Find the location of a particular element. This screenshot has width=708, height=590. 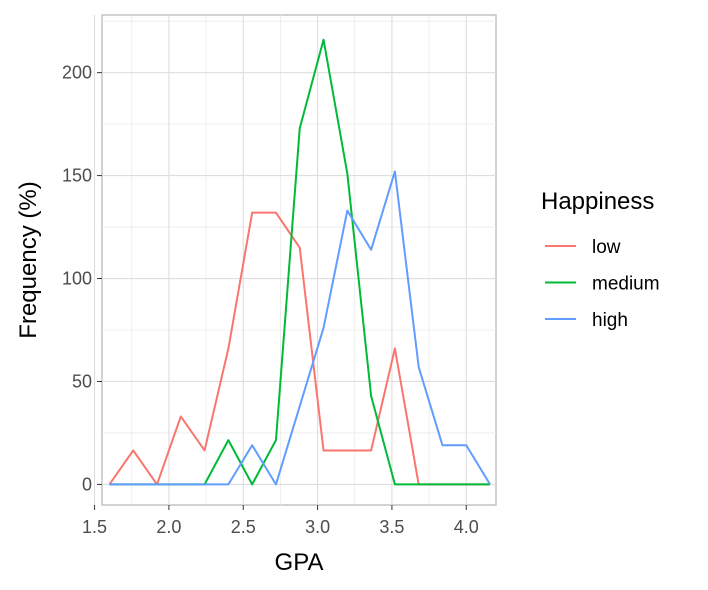

legend: Happiness low medium high is located at coordinates (600, 259).